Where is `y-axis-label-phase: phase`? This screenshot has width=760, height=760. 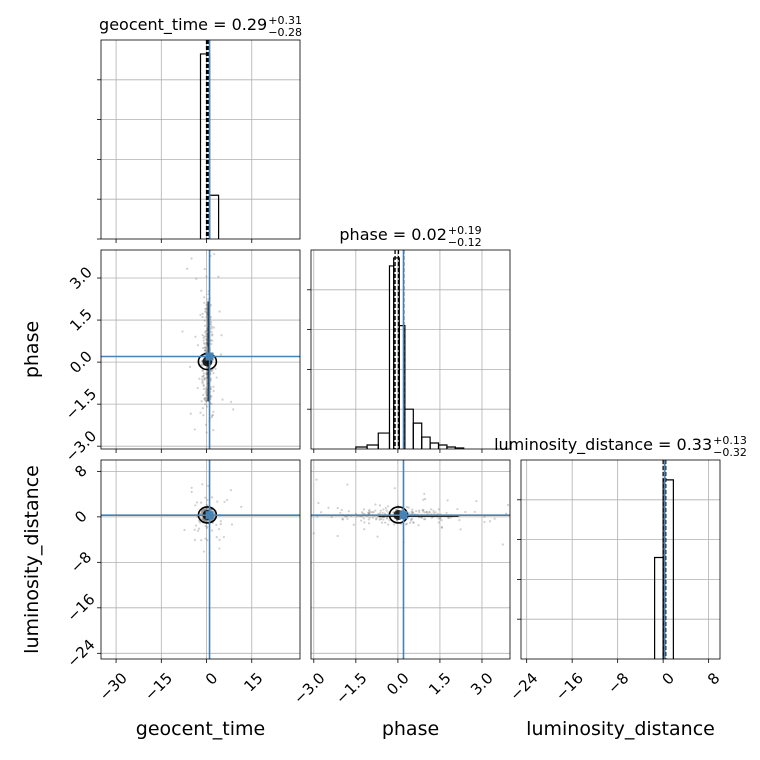
y-axis-label-phase: phase is located at coordinates (32, 349).